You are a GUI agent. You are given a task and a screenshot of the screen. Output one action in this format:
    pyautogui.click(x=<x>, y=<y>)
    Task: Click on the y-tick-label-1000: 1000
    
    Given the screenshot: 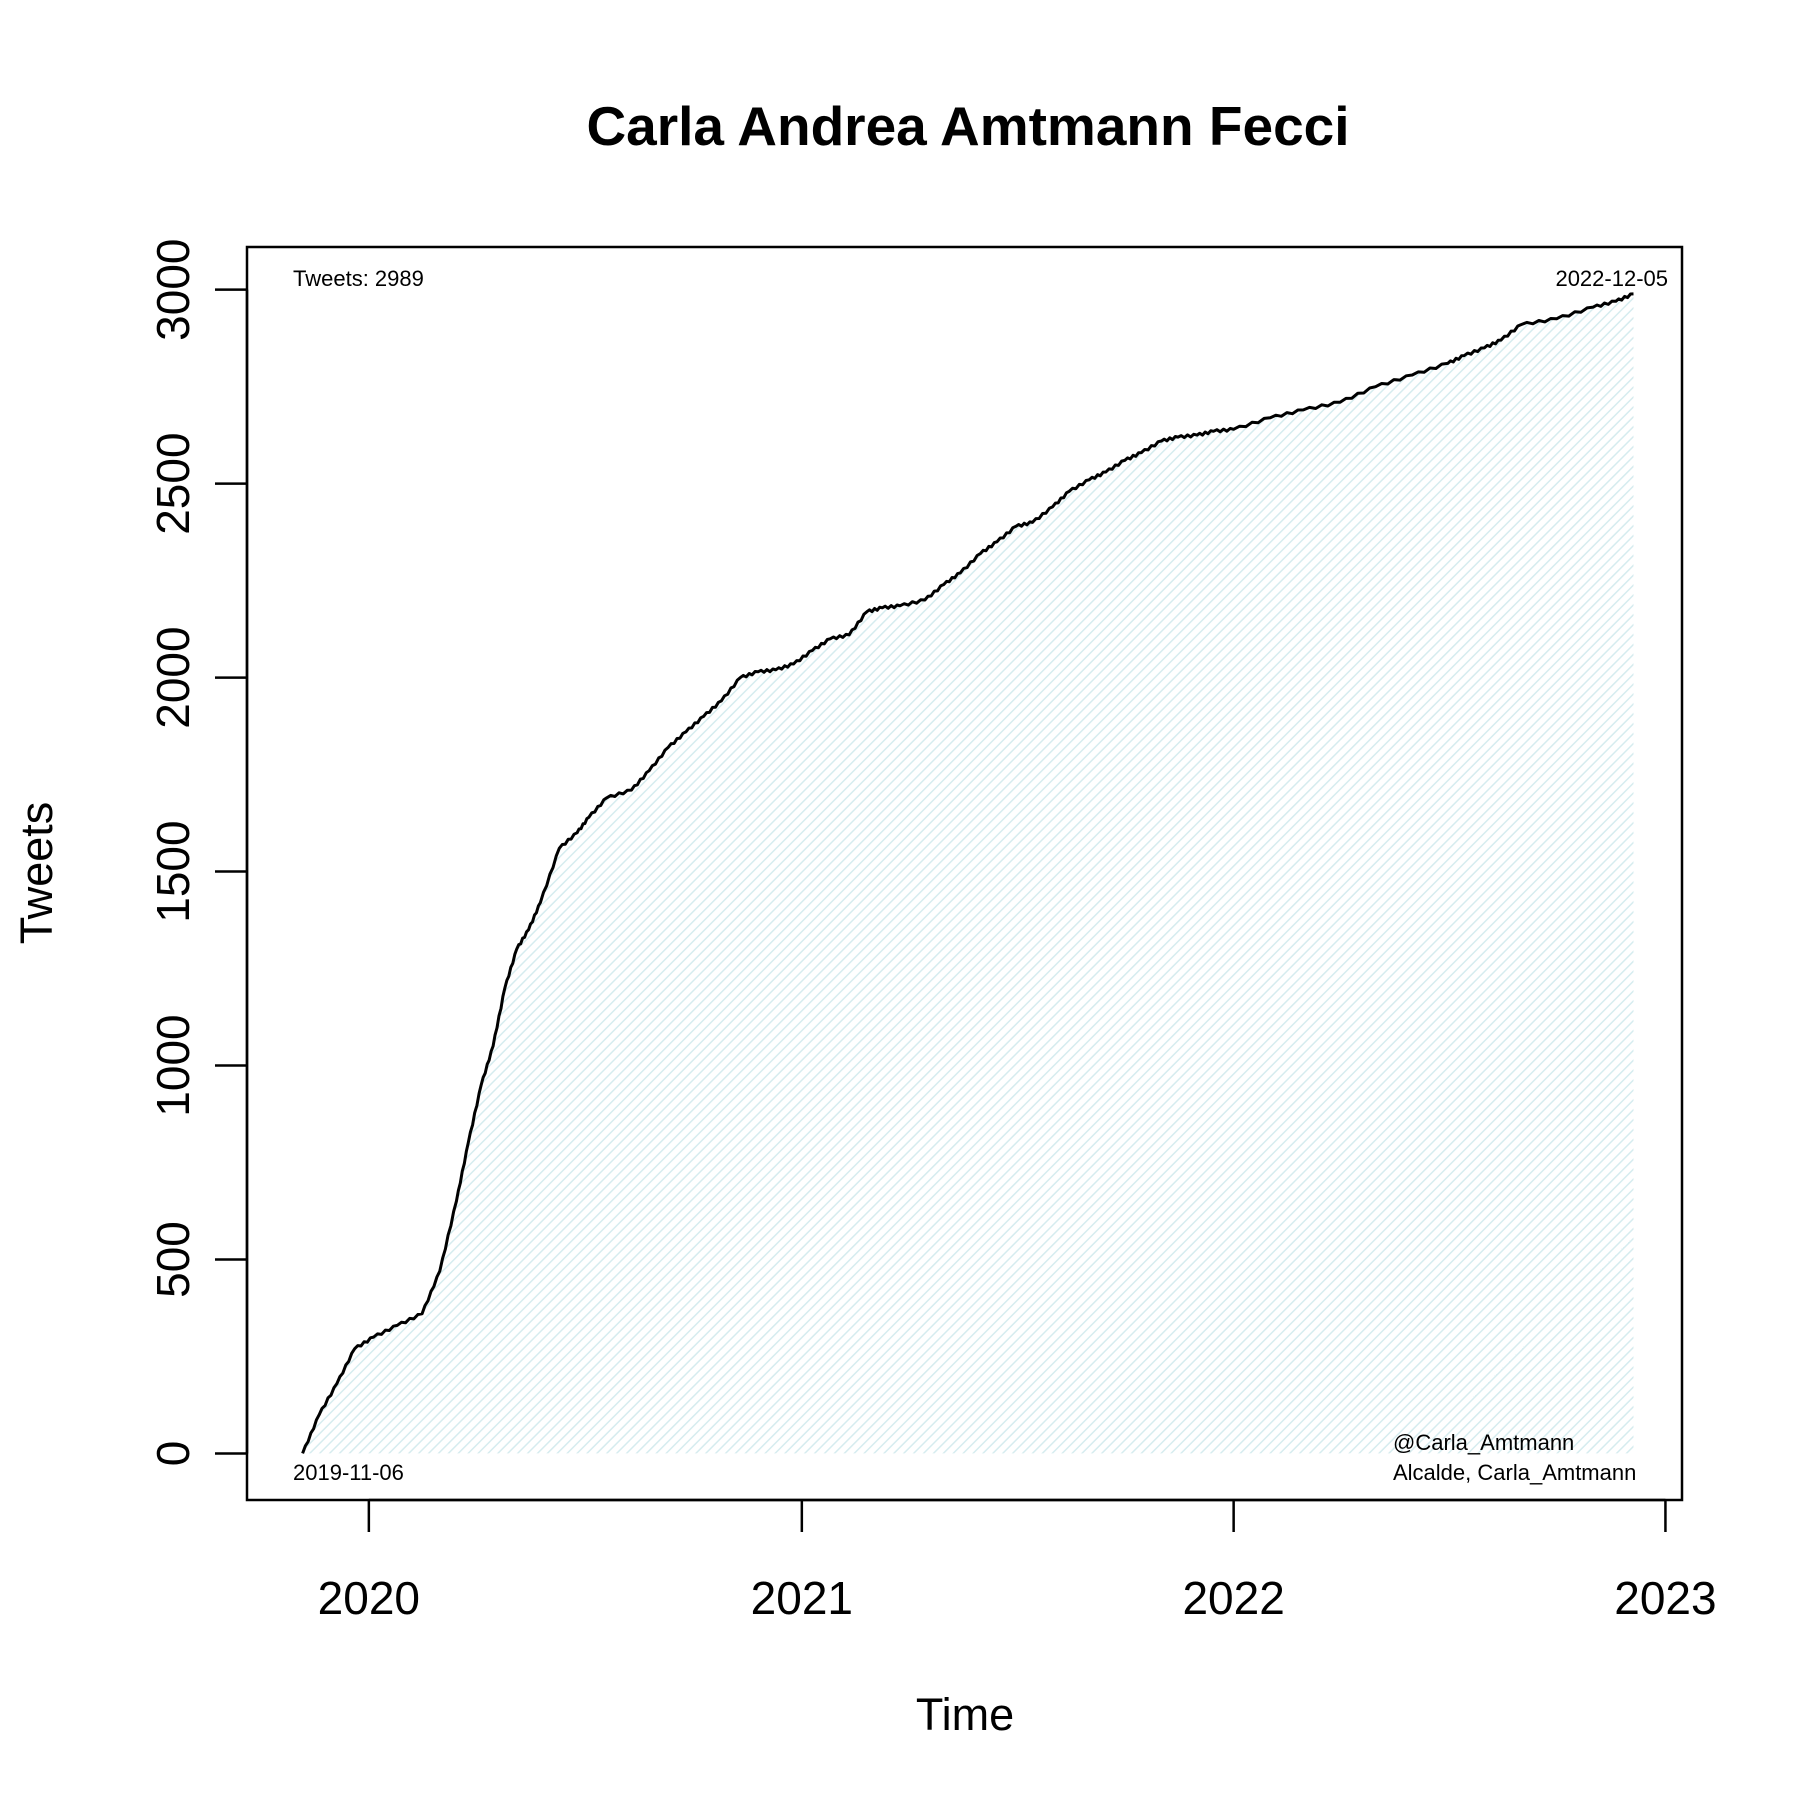 What is the action you would take?
    pyautogui.click(x=173, y=1065)
    